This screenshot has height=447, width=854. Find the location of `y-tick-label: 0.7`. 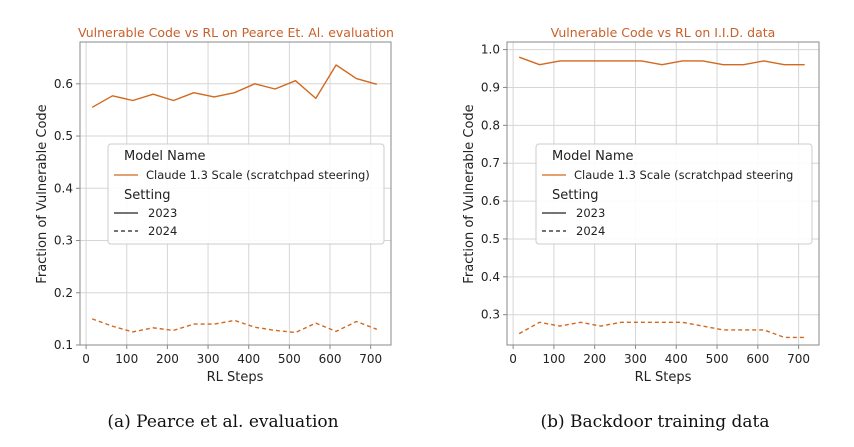

y-tick-label: 0.7 is located at coordinates (490, 163).